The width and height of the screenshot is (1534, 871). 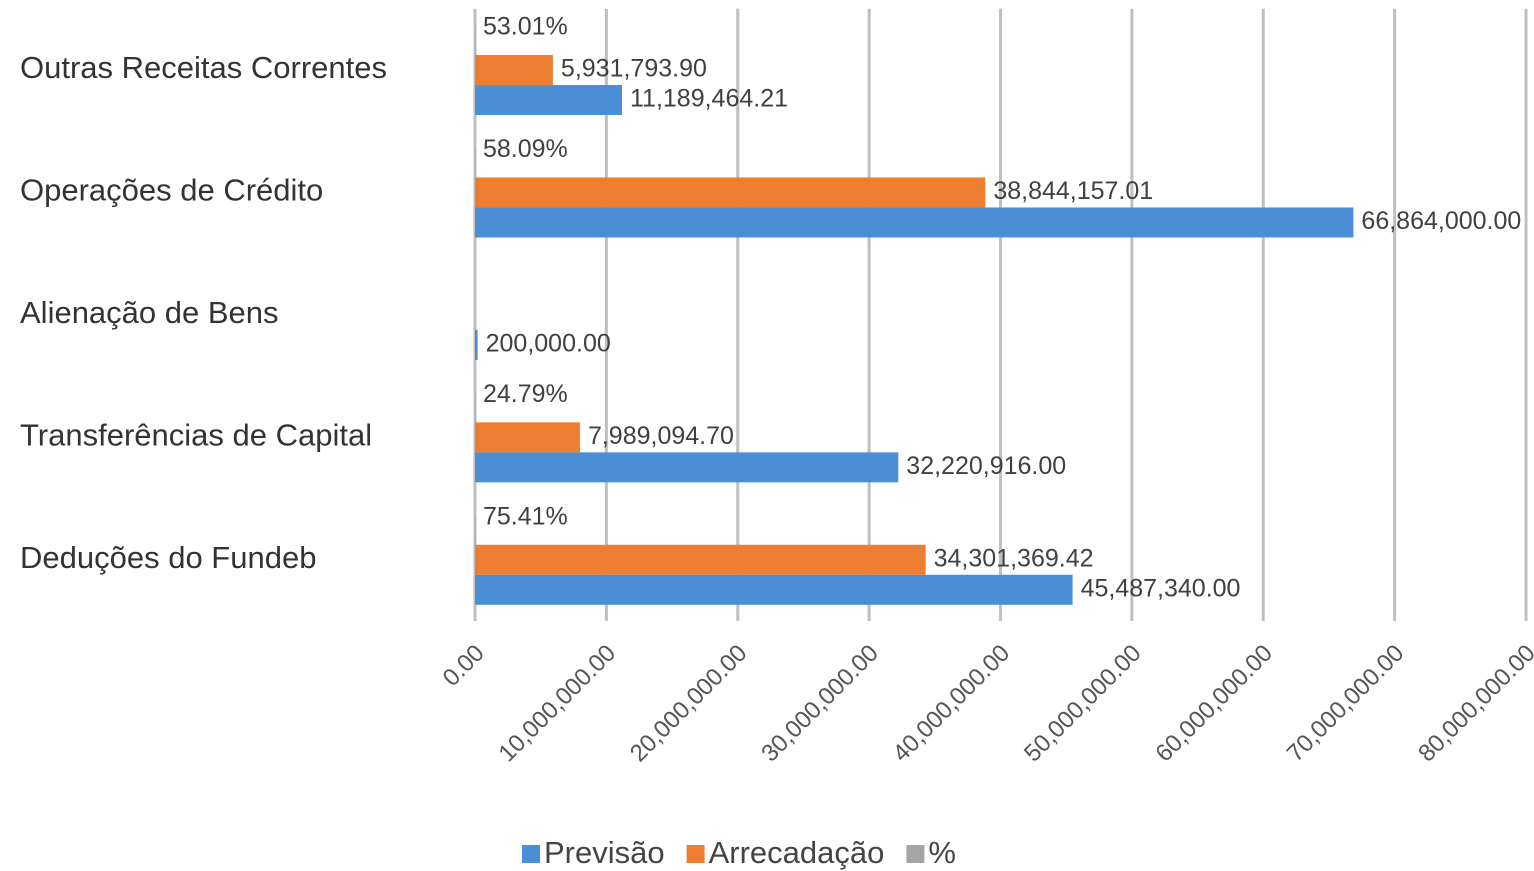 What do you see at coordinates (525, 516) in the screenshot?
I see `data-label: 75.41%` at bounding box center [525, 516].